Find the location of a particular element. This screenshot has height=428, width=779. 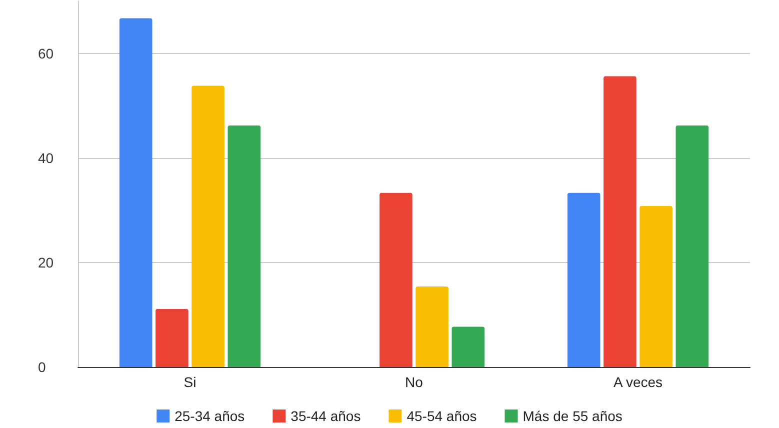

legend-label: Más de 55 años is located at coordinates (572, 416).